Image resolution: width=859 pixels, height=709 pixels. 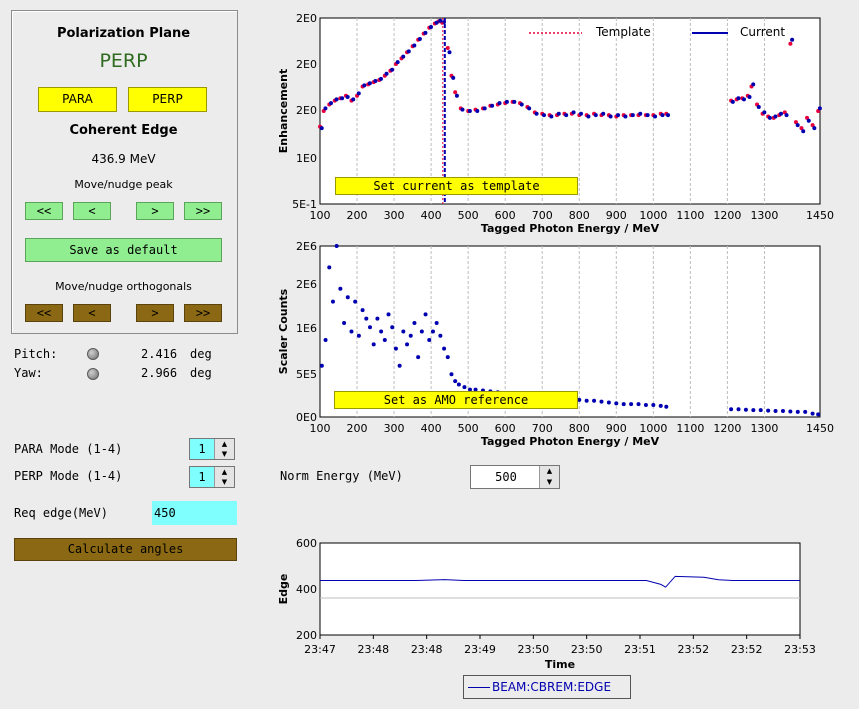 What do you see at coordinates (77, 99) in the screenshot?
I see `para-button: PARA` at bounding box center [77, 99].